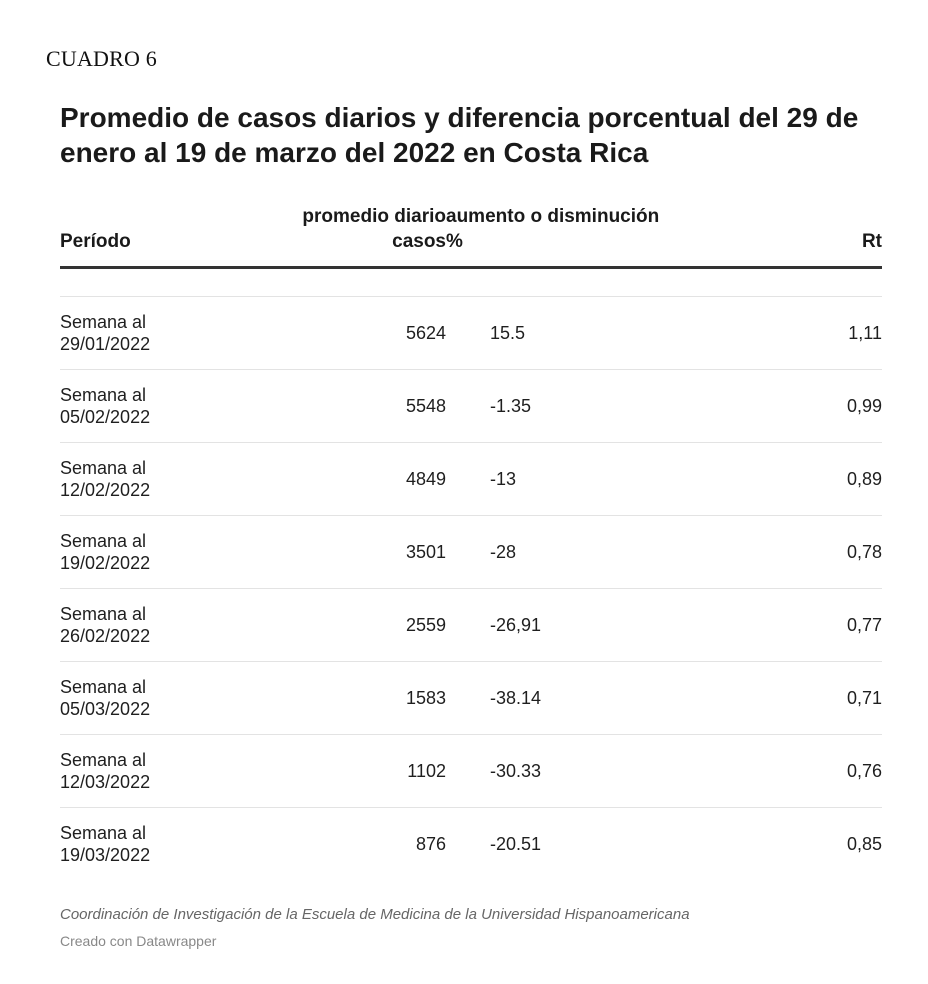 The width and height of the screenshot is (928, 984). I want to click on cell-cambio: -26,91, so click(596, 625).